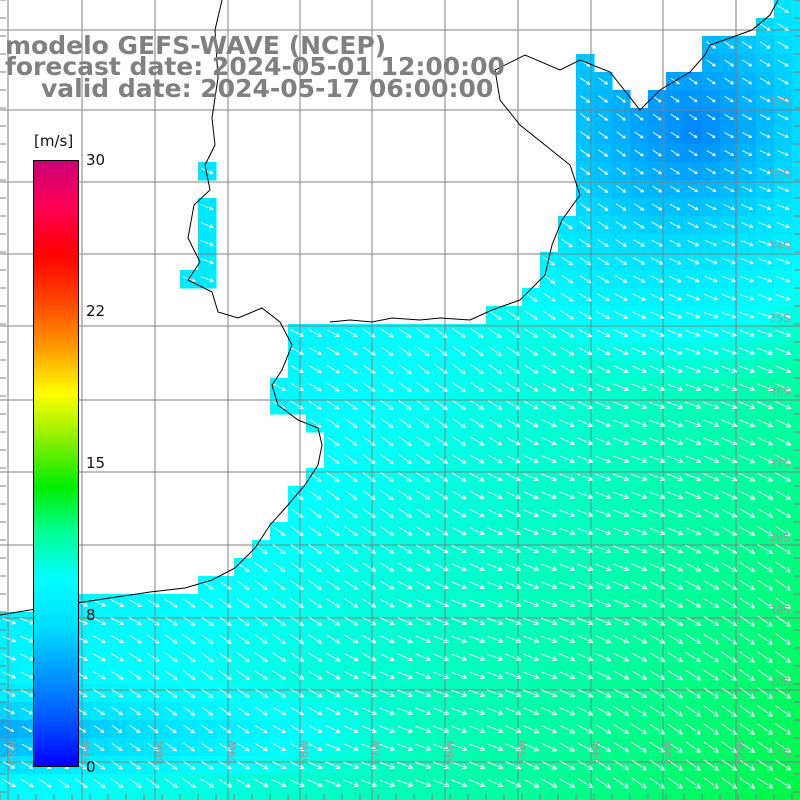 The image size is (800, 800). I want to click on longitude-label: 60W, so click(159, 752).